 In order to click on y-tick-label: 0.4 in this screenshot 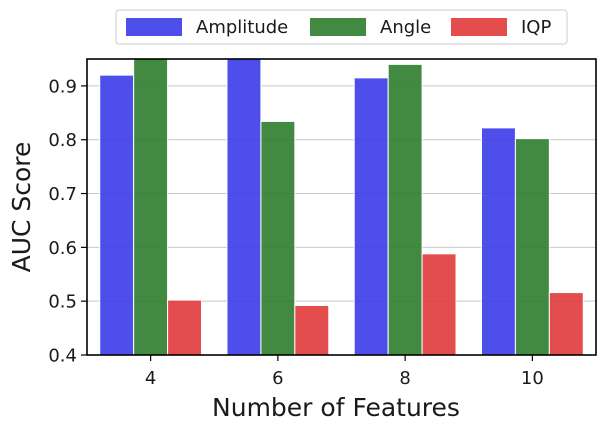, I will do `click(62, 356)`.